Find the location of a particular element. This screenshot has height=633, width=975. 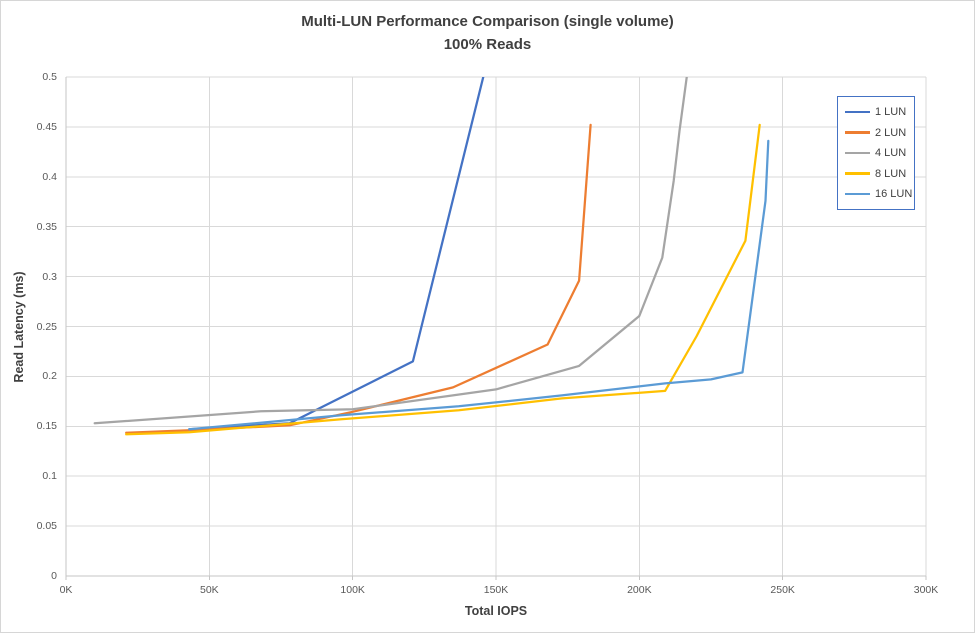

x-tick-label: 0K is located at coordinates (66, 590).